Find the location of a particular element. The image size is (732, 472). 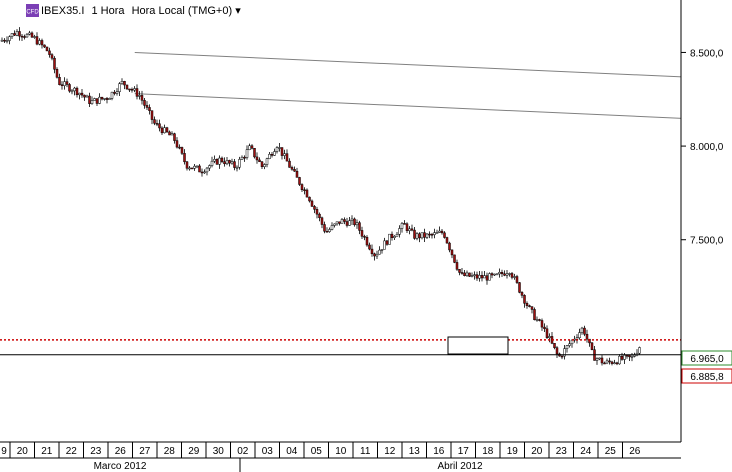

day-label: 12 is located at coordinates (390, 451).